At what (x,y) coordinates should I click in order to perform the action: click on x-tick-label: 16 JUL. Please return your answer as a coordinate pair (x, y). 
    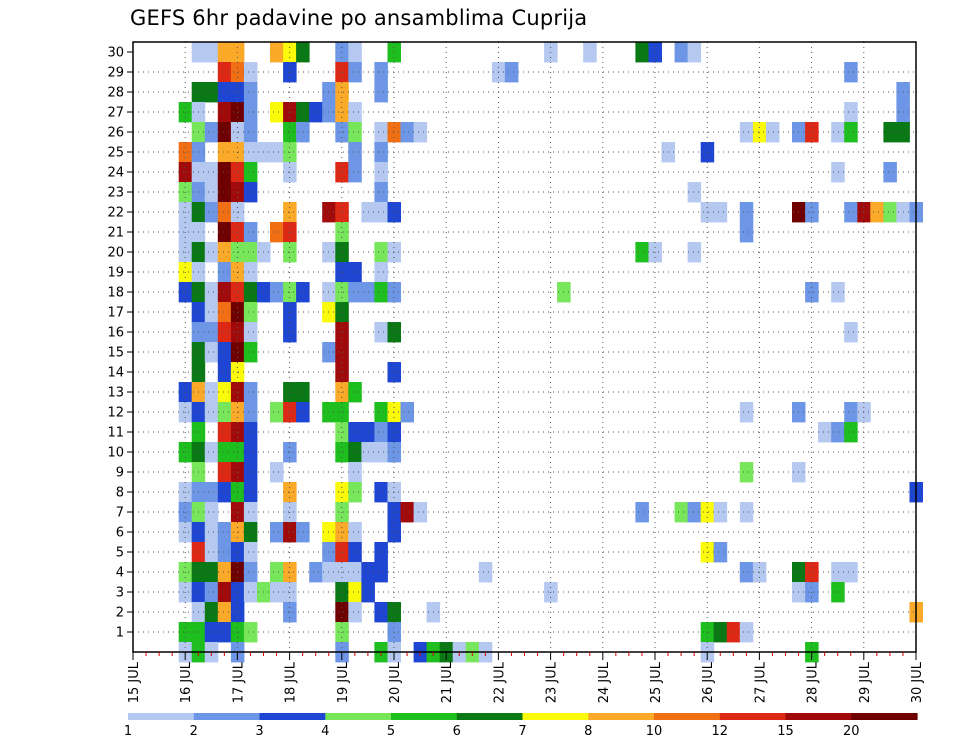
    Looking at the image, I should click on (186, 682).